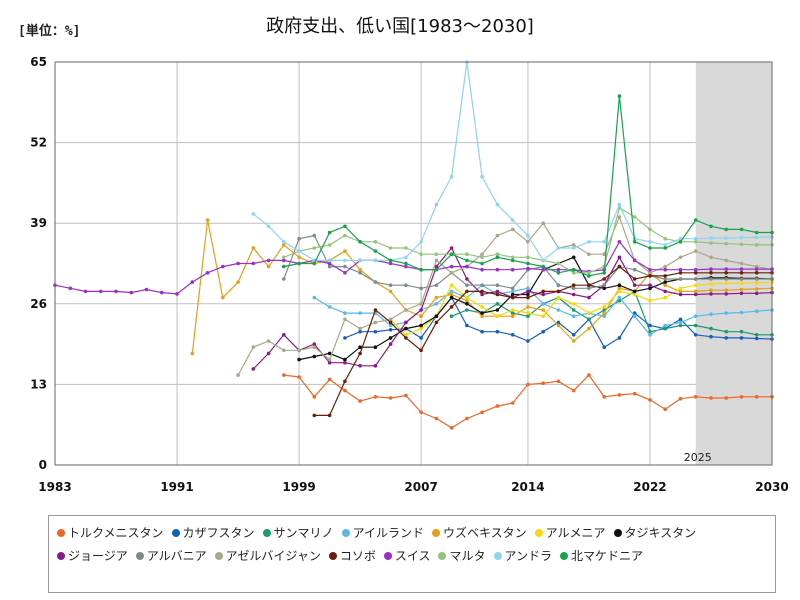 The image size is (800, 600). Describe the element at coordinates (698, 457) in the screenshot. I see `forecast-label: 2025` at that location.